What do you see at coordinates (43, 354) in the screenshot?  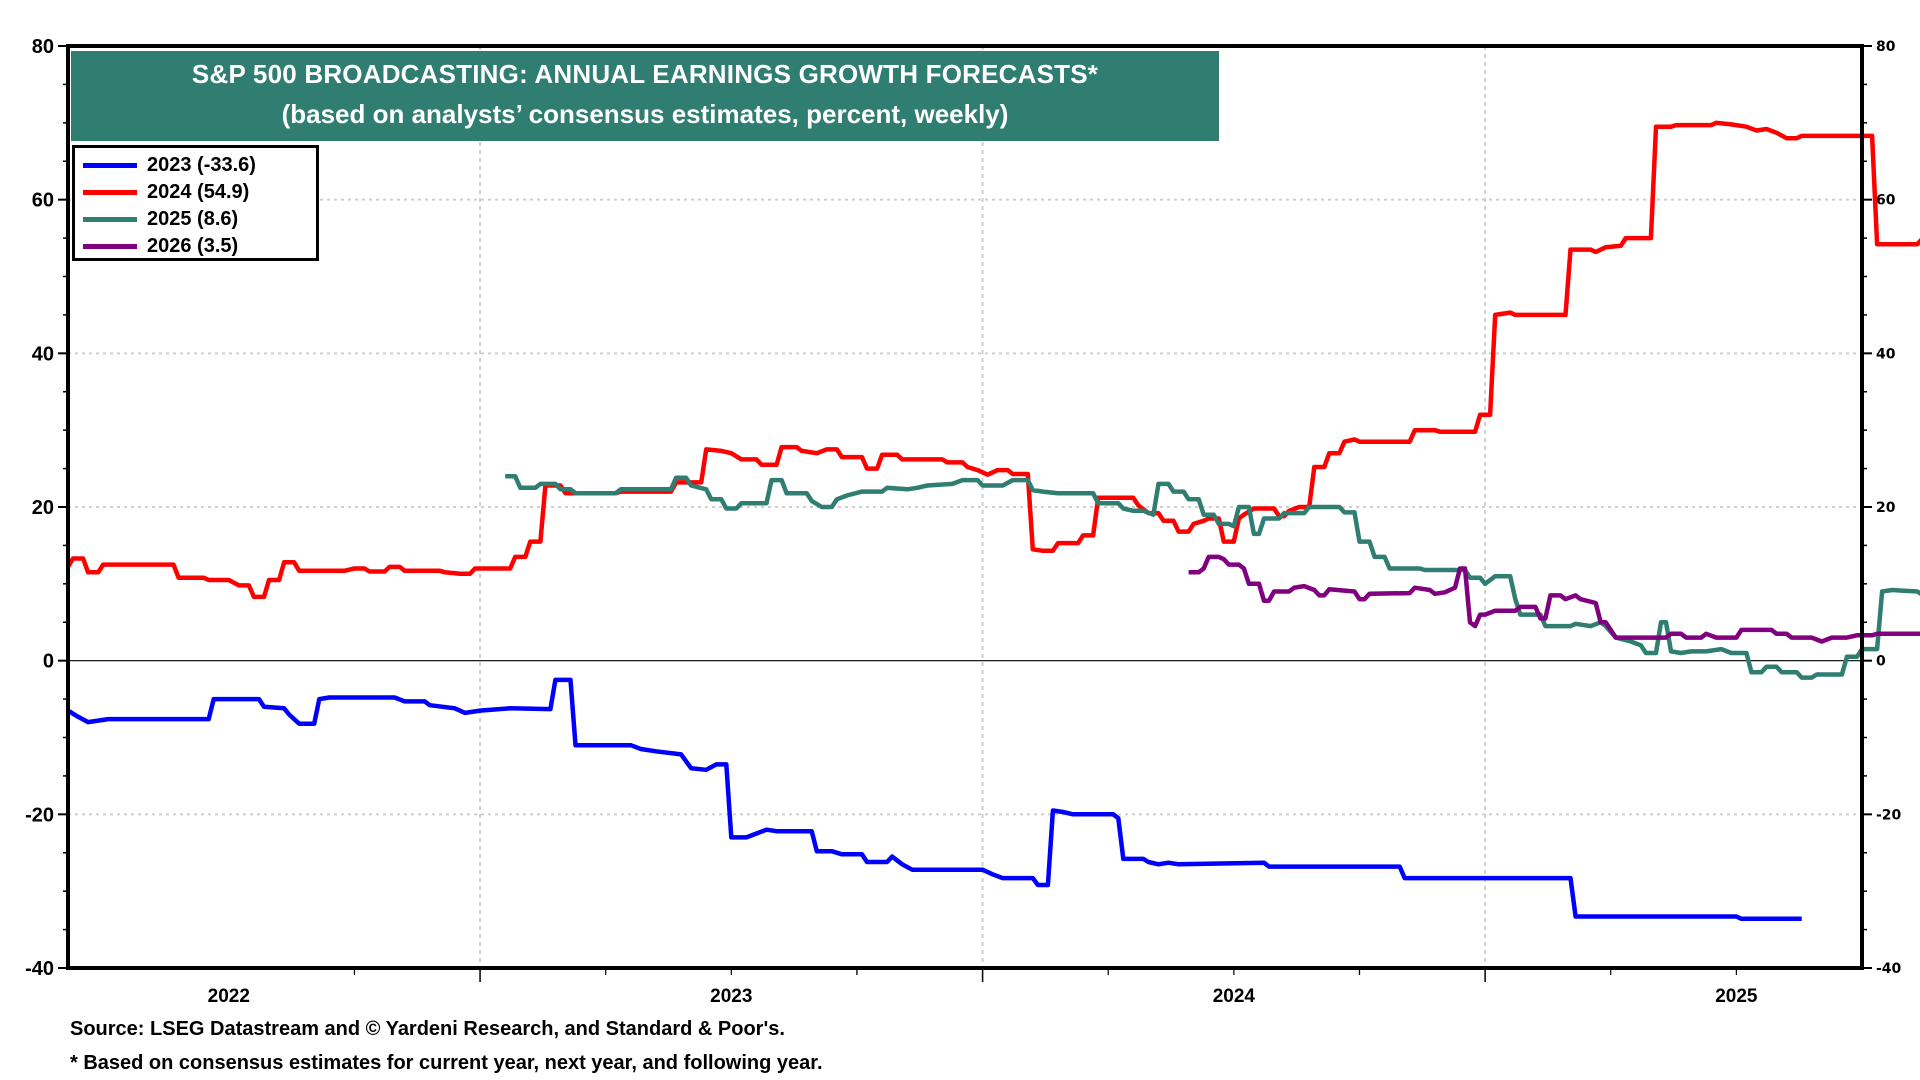 I see `ytick-label-left: 40` at bounding box center [43, 354].